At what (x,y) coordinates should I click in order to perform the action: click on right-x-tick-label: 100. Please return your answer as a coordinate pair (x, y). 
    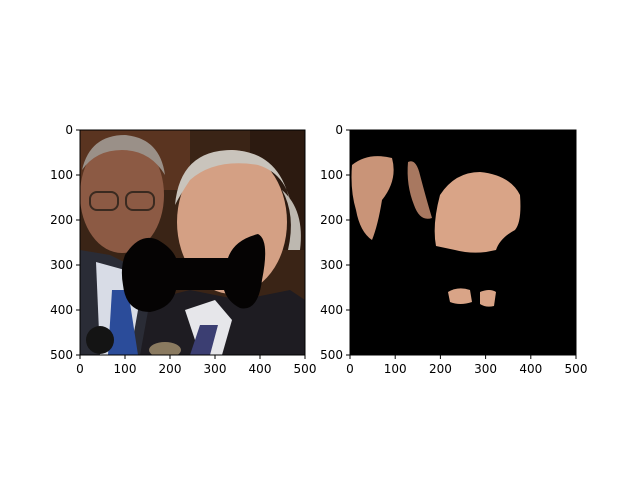
    Looking at the image, I should click on (395, 369).